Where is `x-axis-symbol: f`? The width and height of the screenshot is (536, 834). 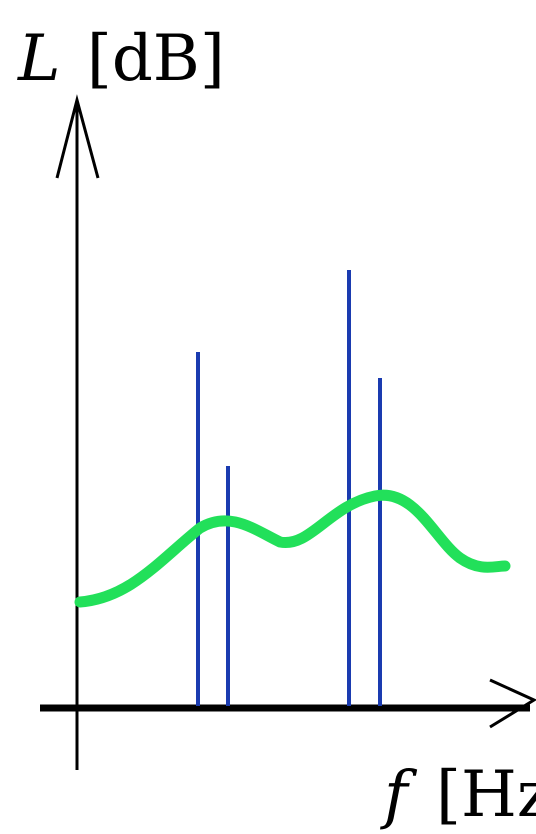 x-axis-symbol: f is located at coordinates (399, 795).